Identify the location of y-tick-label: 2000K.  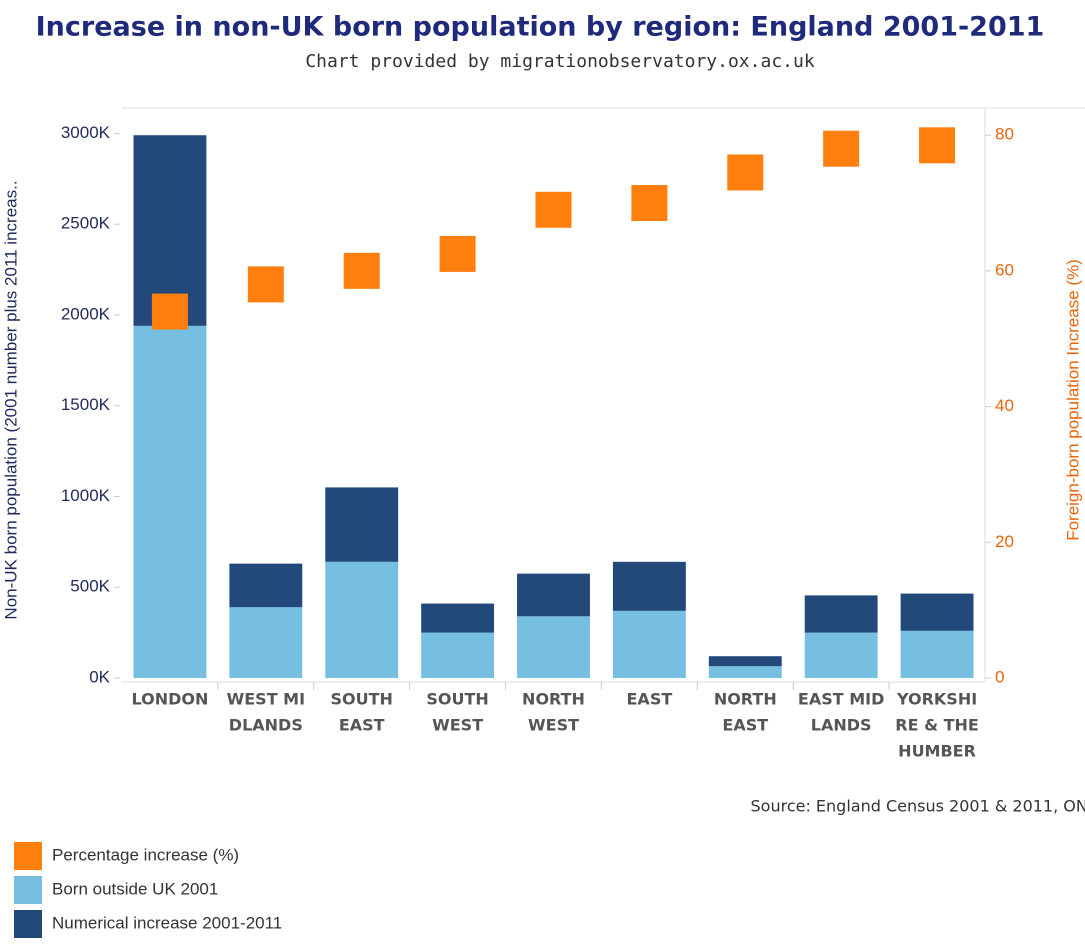
(86, 313).